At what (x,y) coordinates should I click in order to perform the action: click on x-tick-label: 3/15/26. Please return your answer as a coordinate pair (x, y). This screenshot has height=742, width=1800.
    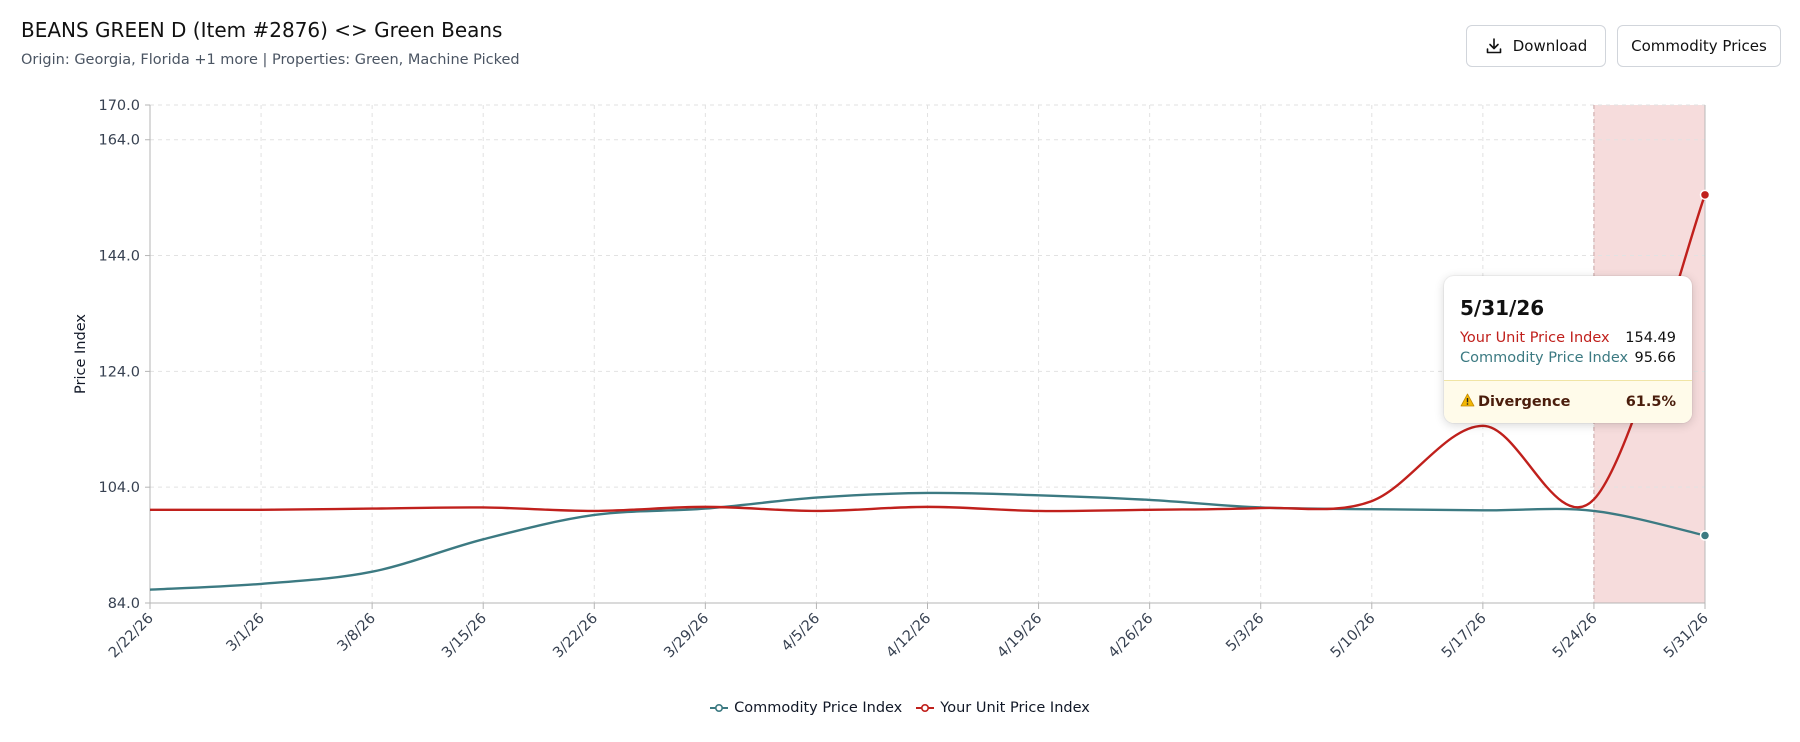
    Looking at the image, I should click on (464, 636).